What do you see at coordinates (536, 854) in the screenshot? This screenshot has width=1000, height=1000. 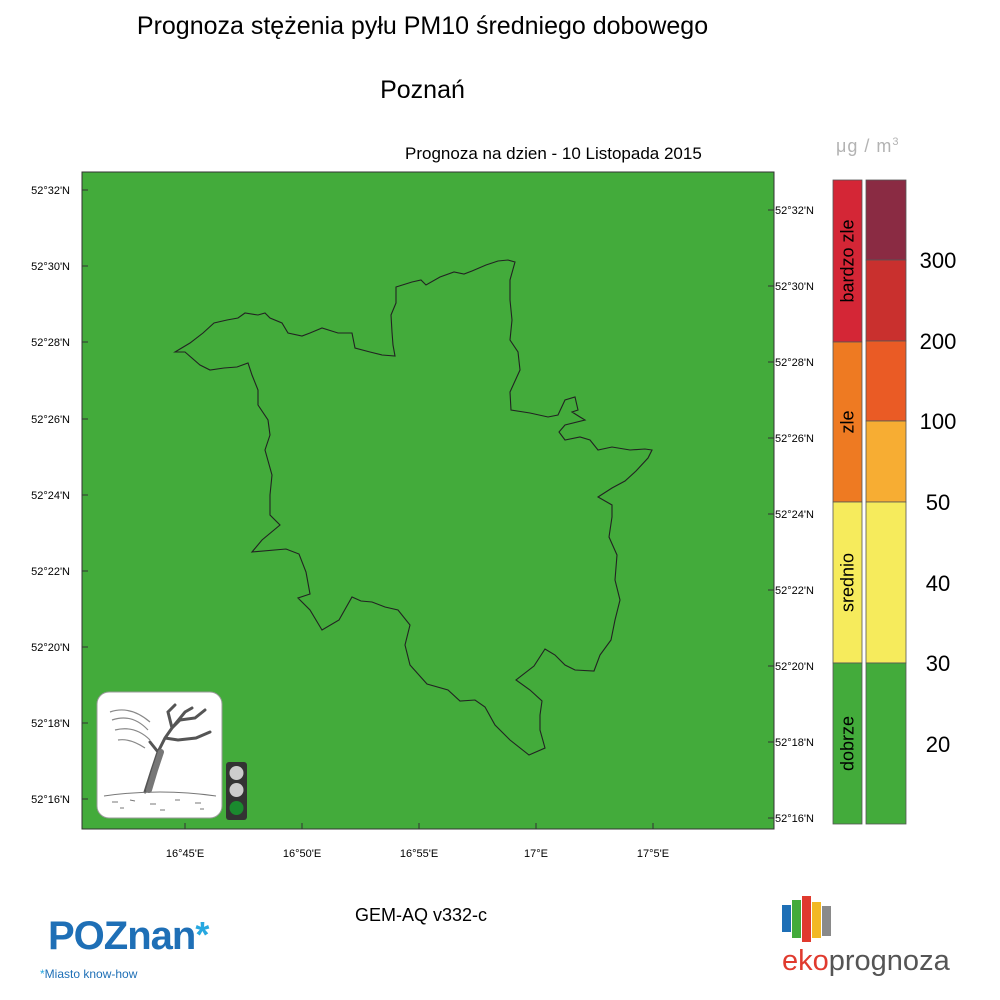 I see `x-tick-label: 17°E` at bounding box center [536, 854].